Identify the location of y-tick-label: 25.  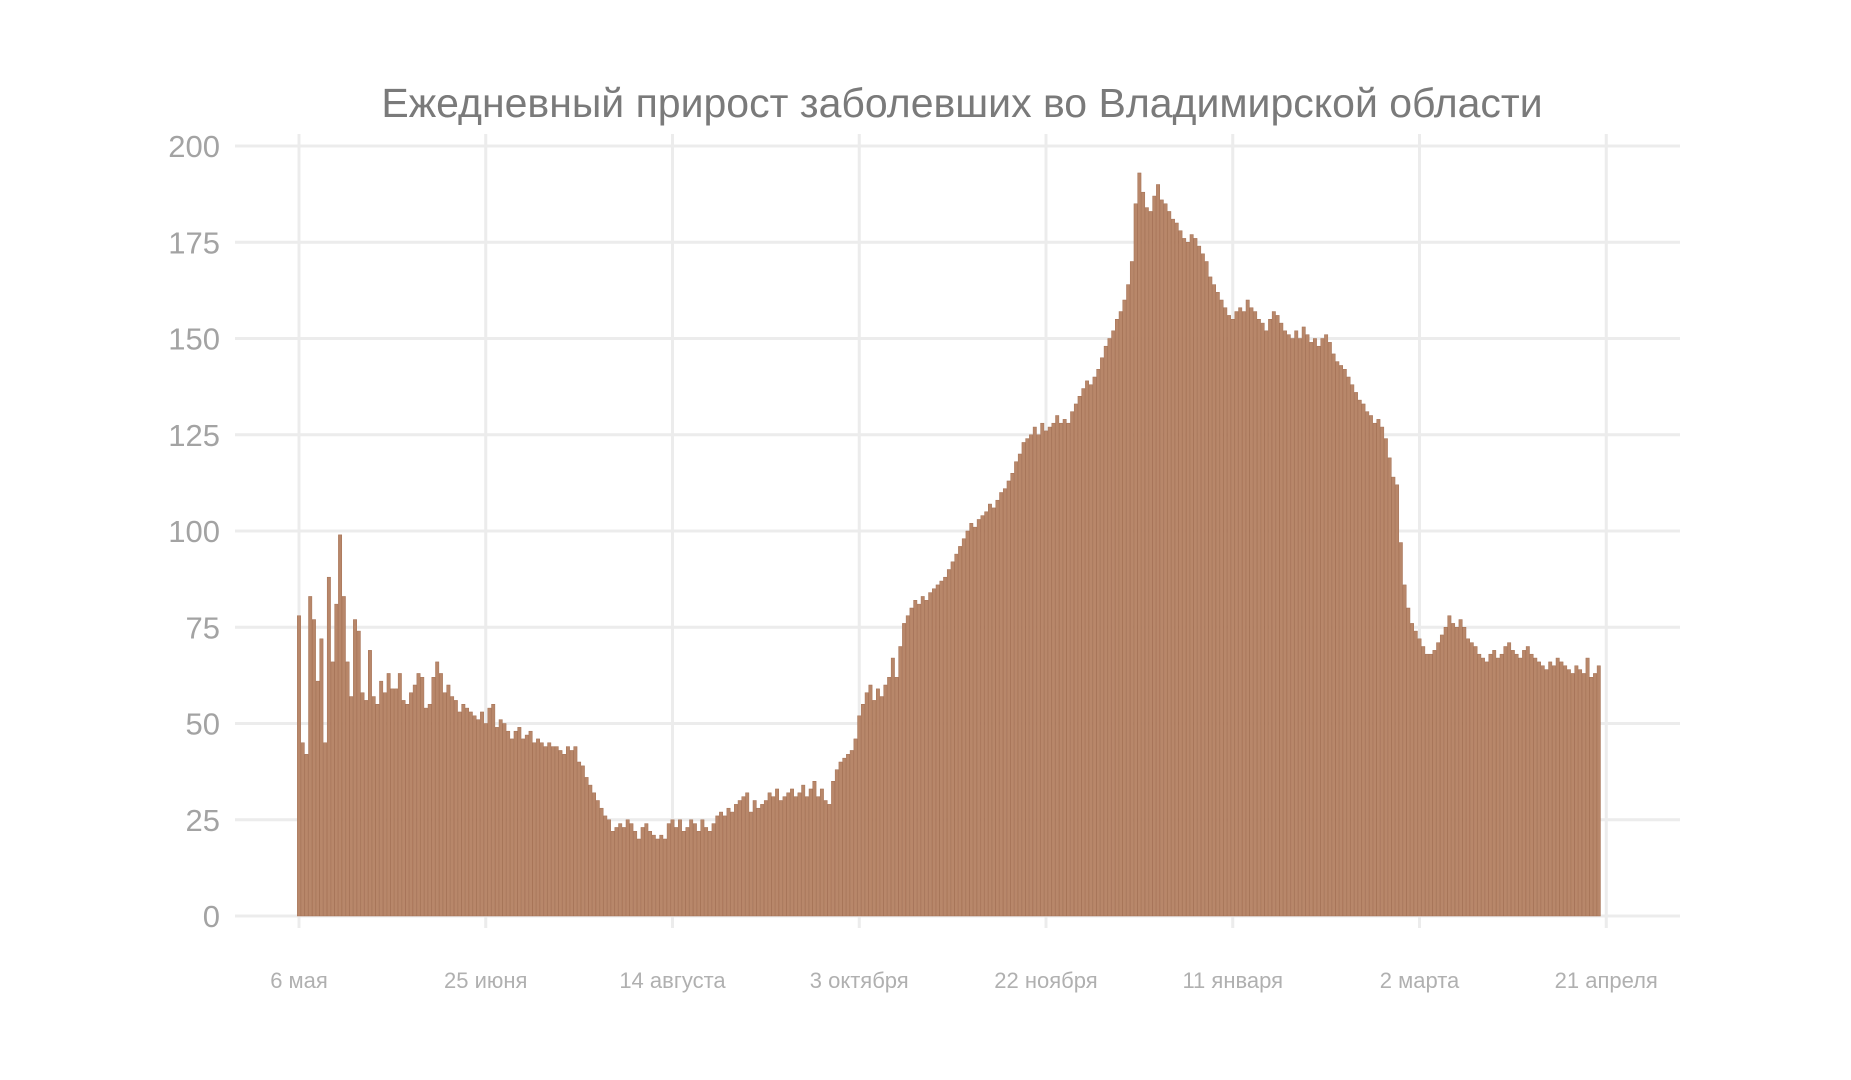
(203, 820).